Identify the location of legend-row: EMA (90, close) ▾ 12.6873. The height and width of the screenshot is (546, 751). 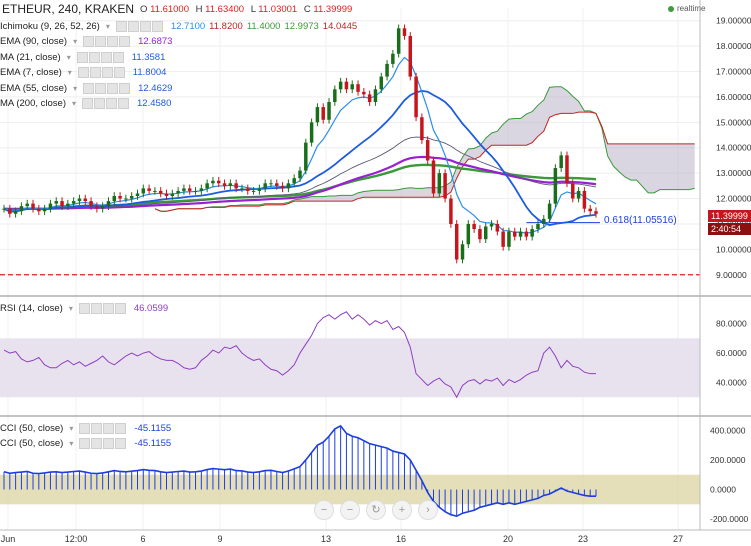
(86, 42).